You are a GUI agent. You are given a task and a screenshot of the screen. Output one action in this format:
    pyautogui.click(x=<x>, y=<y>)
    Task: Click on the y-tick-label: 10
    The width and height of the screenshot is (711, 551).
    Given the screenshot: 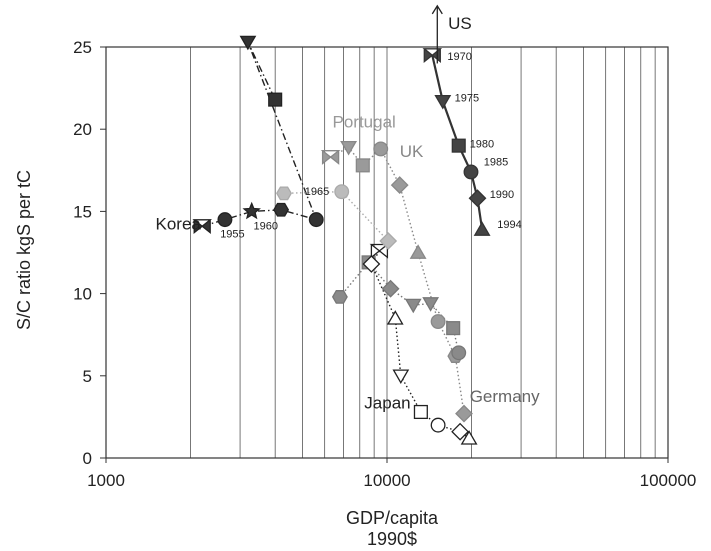 What is the action you would take?
    pyautogui.click(x=82, y=294)
    